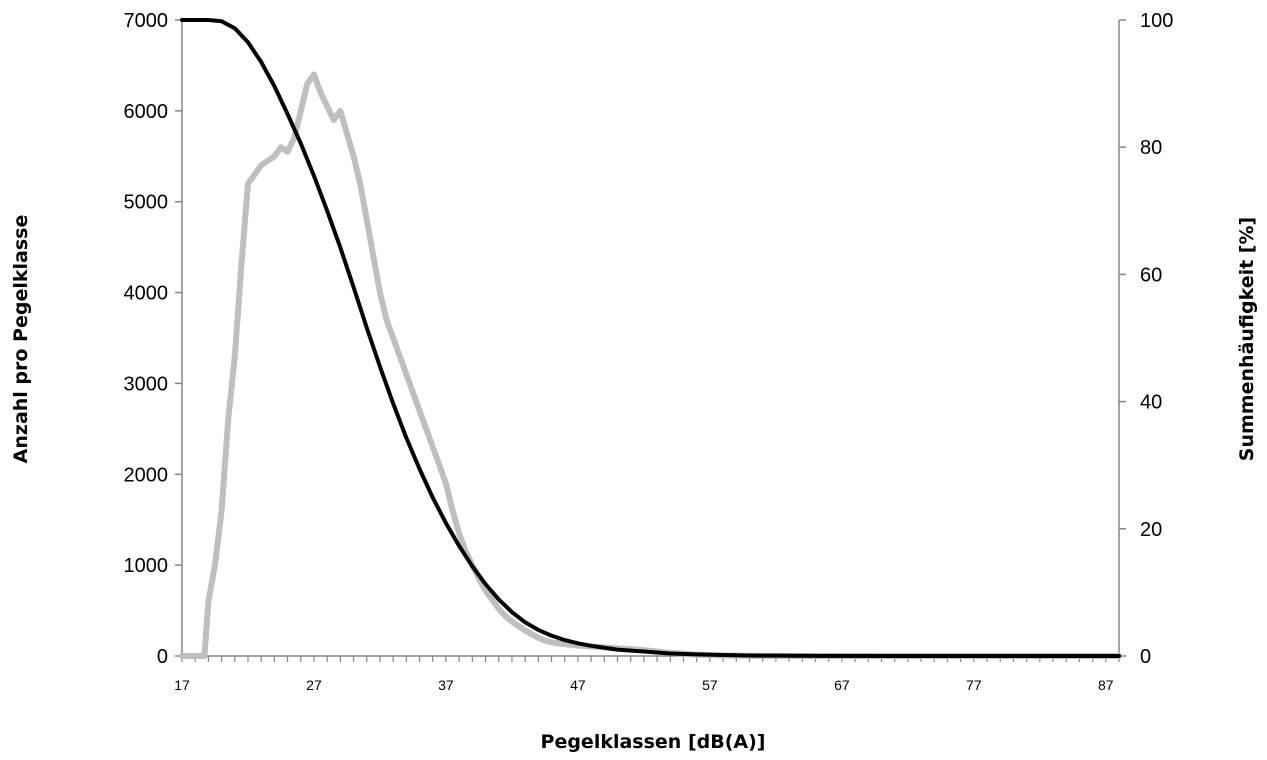  What do you see at coordinates (653, 742) in the screenshot?
I see `x-axis-title: Pegelklassen [dB(A)]` at bounding box center [653, 742].